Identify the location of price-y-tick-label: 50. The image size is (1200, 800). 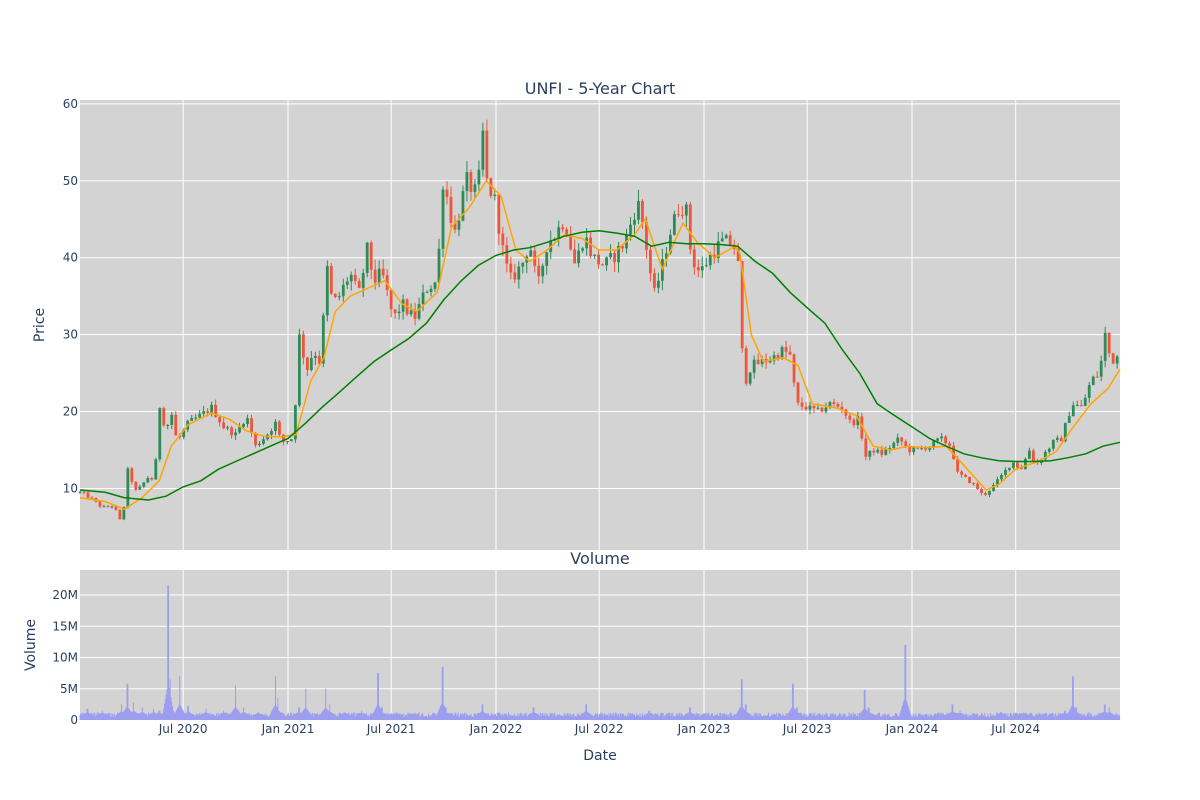
(70, 181).